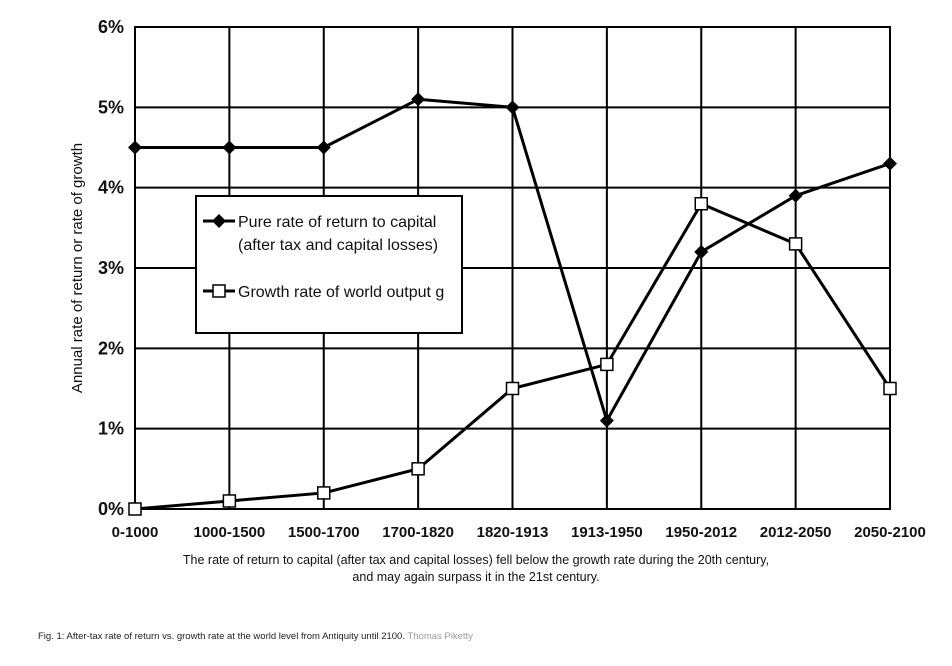 The image size is (952, 666). Describe the element at coordinates (337, 222) in the screenshot. I see `legend-label-return-1: Pure rate of return to capital` at that location.